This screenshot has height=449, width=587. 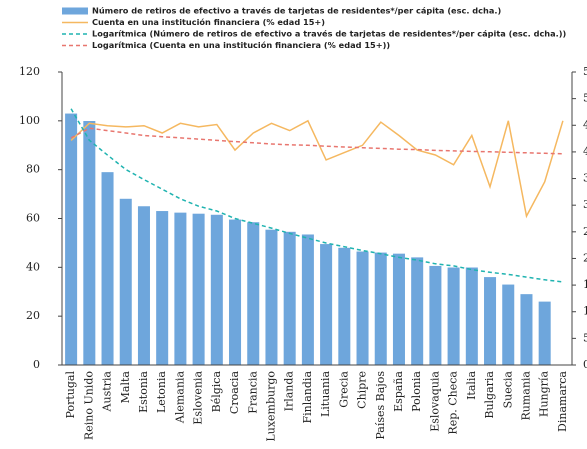 What do you see at coordinates (29, 71) in the screenshot?
I see `y-tick-label: 120` at bounding box center [29, 71].